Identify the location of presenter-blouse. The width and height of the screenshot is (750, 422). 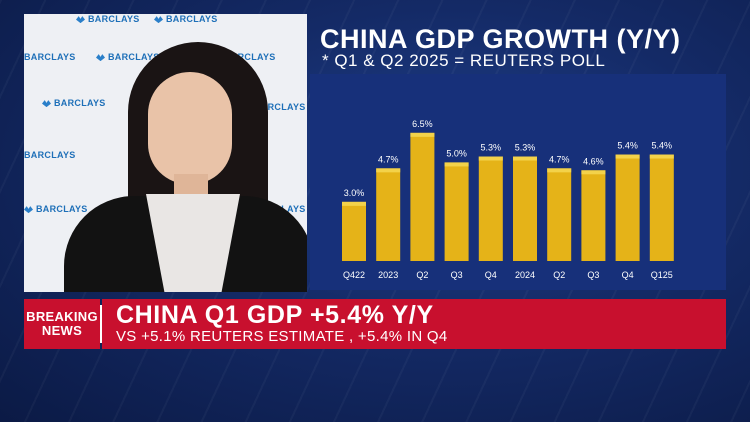
(193, 243).